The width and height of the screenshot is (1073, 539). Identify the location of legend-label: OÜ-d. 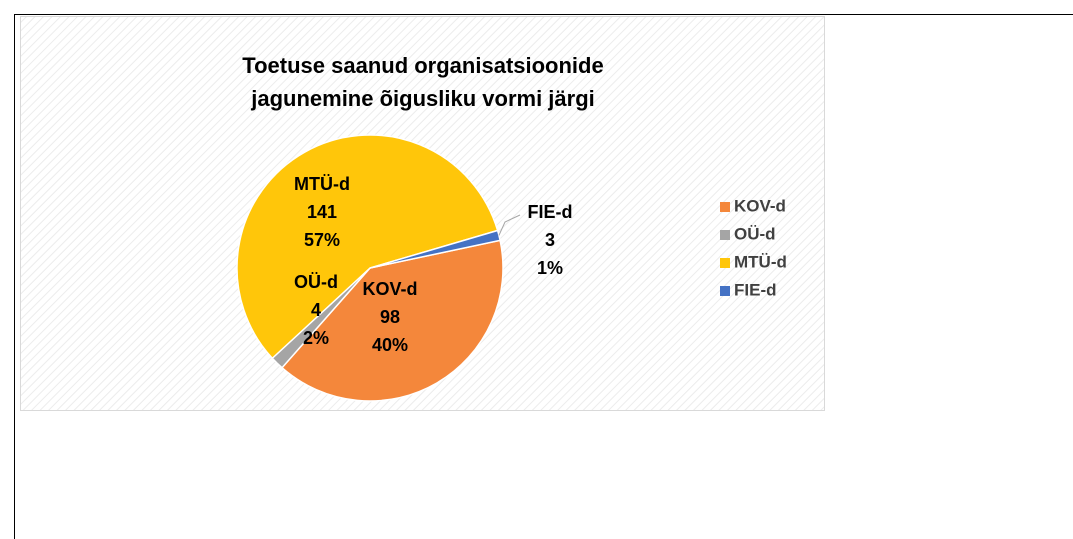
(755, 233).